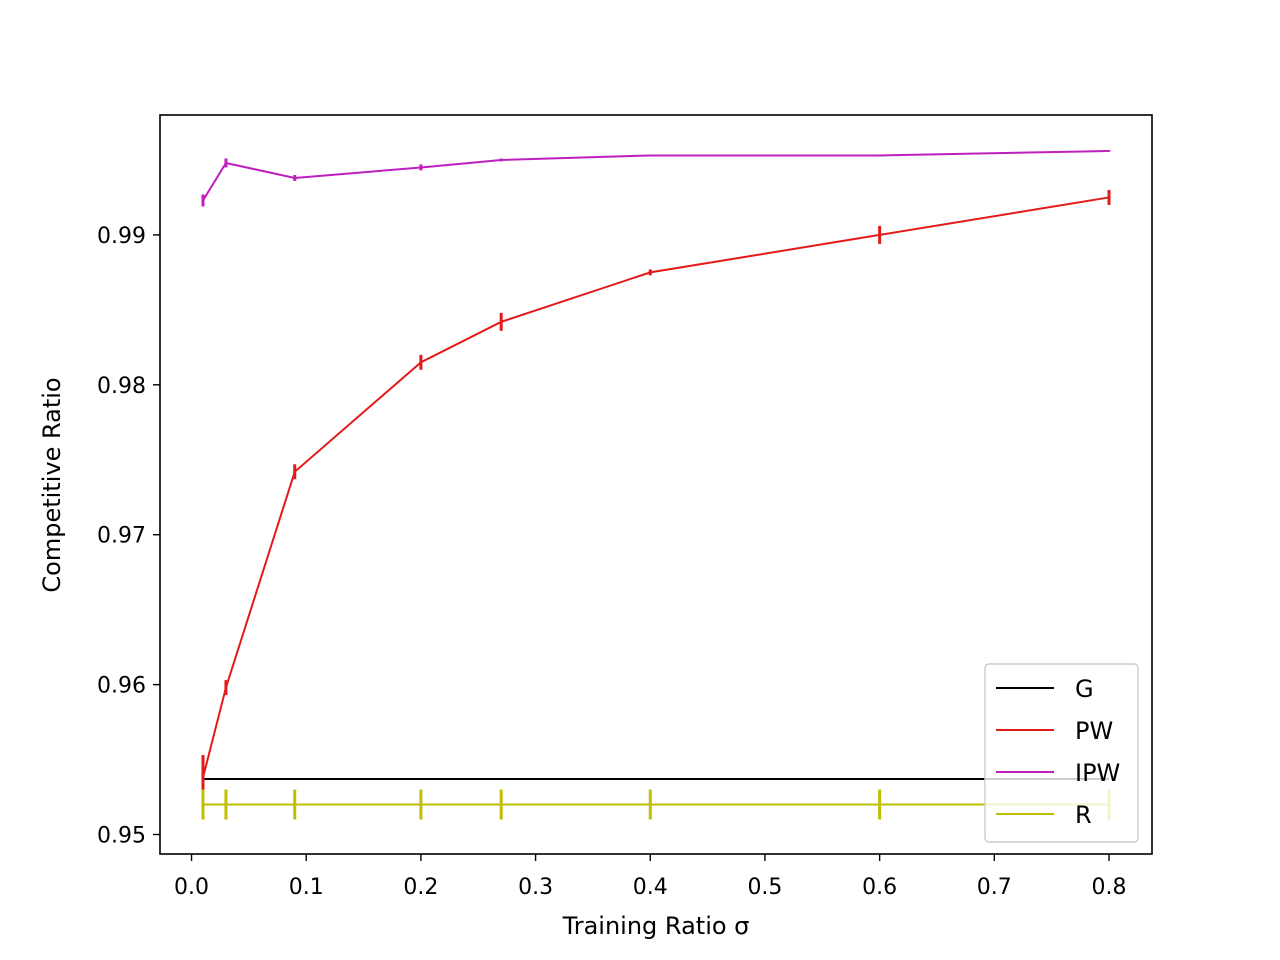  I want to click on y-tick-label: 0.97, so click(121, 536).